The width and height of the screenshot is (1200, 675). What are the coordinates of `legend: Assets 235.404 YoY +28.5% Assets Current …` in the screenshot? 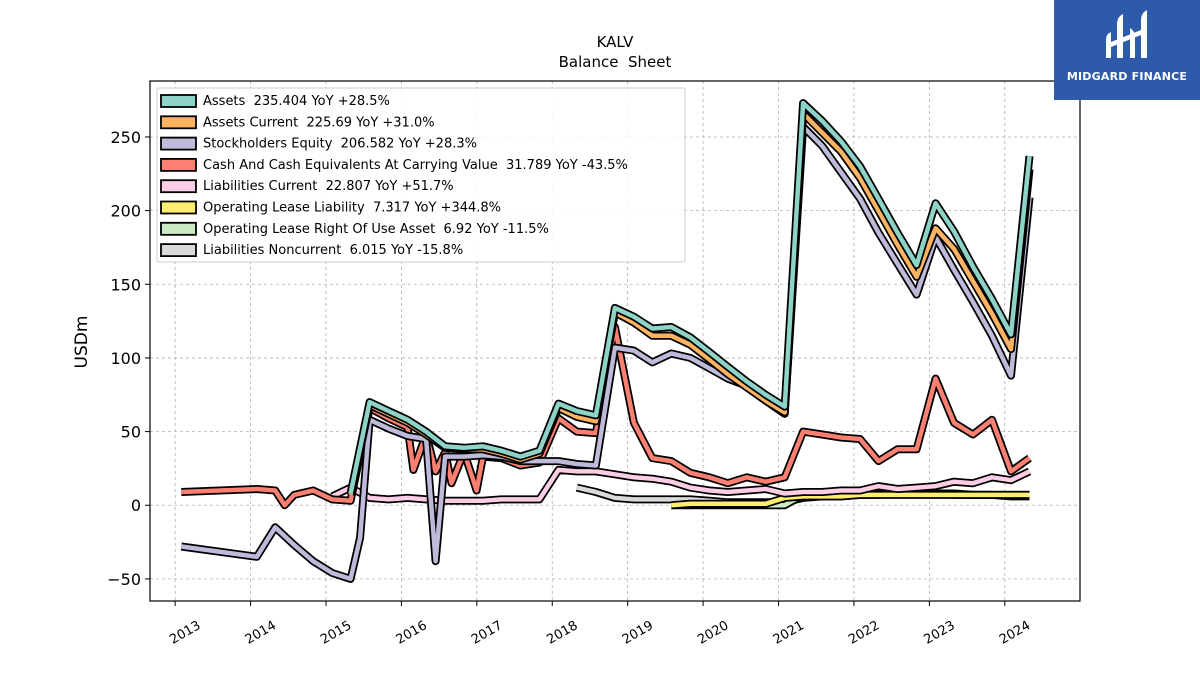 It's located at (421, 175).